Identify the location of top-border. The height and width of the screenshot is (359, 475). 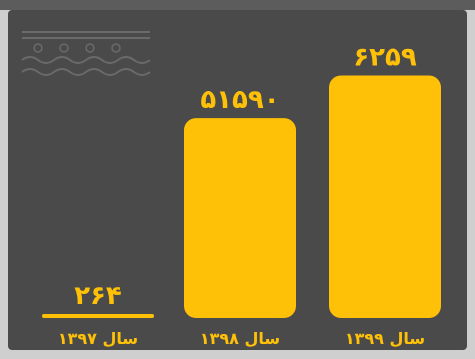
(237, 5).